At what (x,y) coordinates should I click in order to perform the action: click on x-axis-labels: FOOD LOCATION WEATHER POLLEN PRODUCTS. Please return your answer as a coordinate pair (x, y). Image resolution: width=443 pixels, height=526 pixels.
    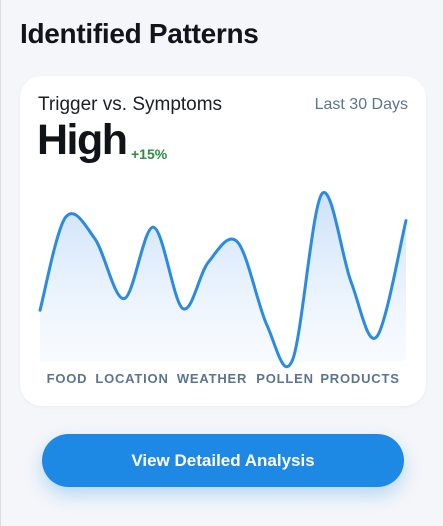
    Looking at the image, I should click on (223, 380).